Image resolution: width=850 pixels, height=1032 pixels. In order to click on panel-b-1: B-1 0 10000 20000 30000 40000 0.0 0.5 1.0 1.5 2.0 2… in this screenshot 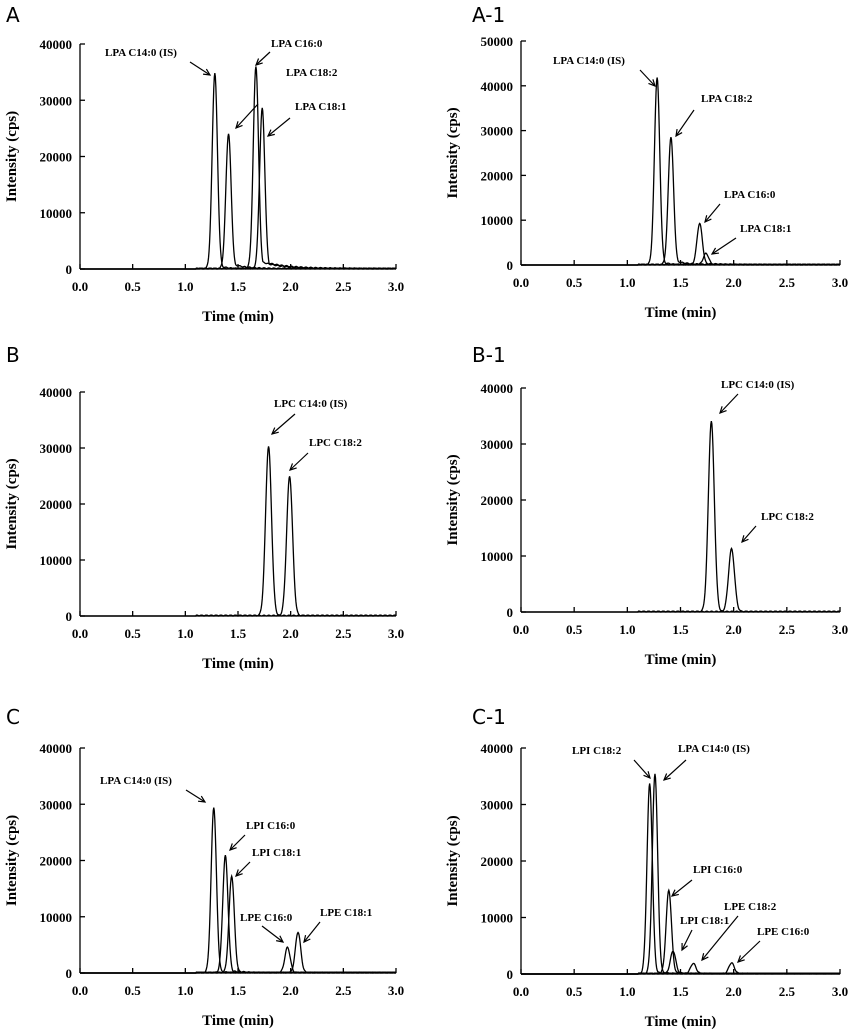, I will do `click(646, 505)`.